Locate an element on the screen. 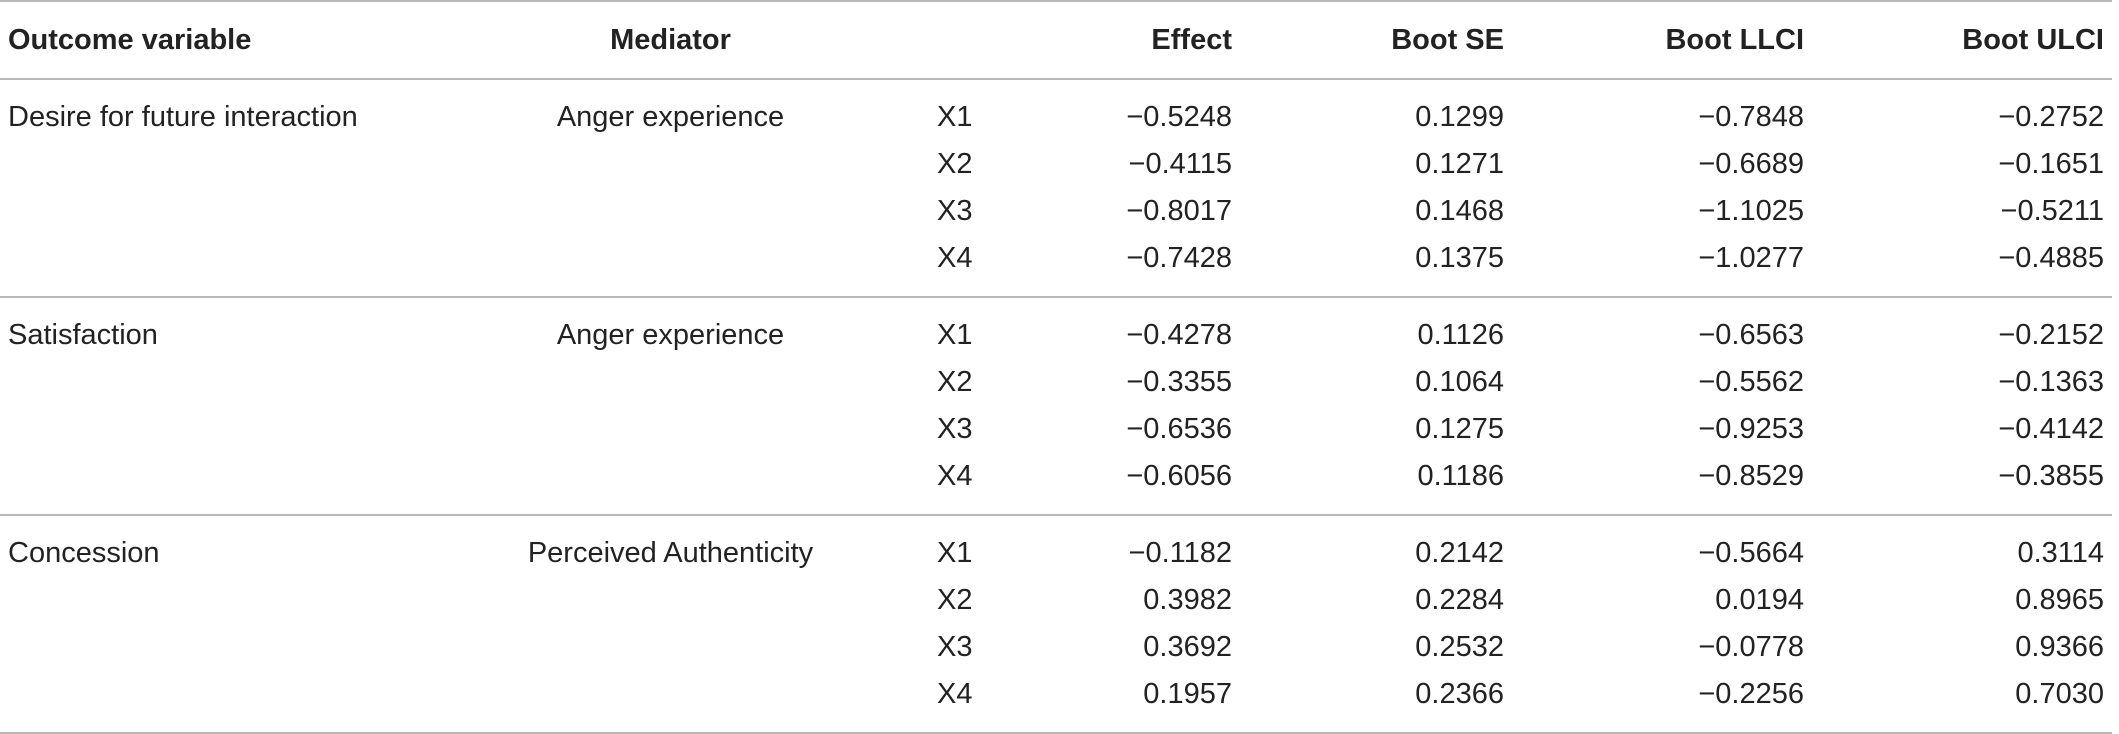 The height and width of the screenshot is (734, 2119). mediator-cell: Perceived Authenticity is located at coordinates (670, 553).